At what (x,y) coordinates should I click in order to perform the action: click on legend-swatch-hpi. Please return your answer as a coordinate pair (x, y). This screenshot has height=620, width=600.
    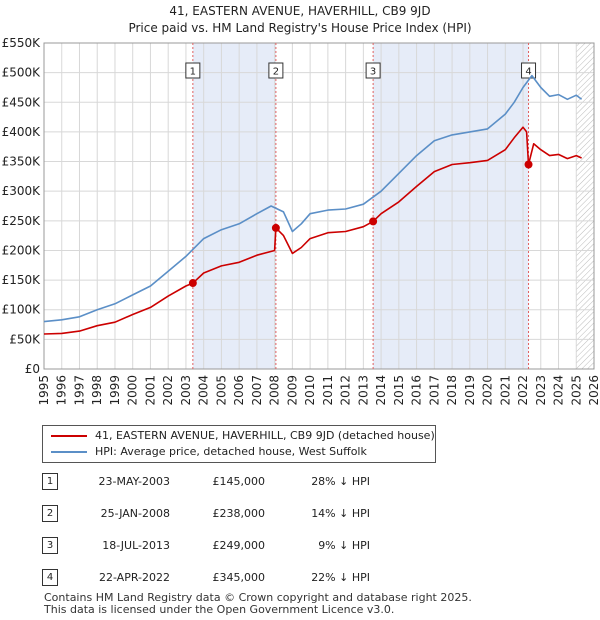
    Looking at the image, I should click on (69, 452).